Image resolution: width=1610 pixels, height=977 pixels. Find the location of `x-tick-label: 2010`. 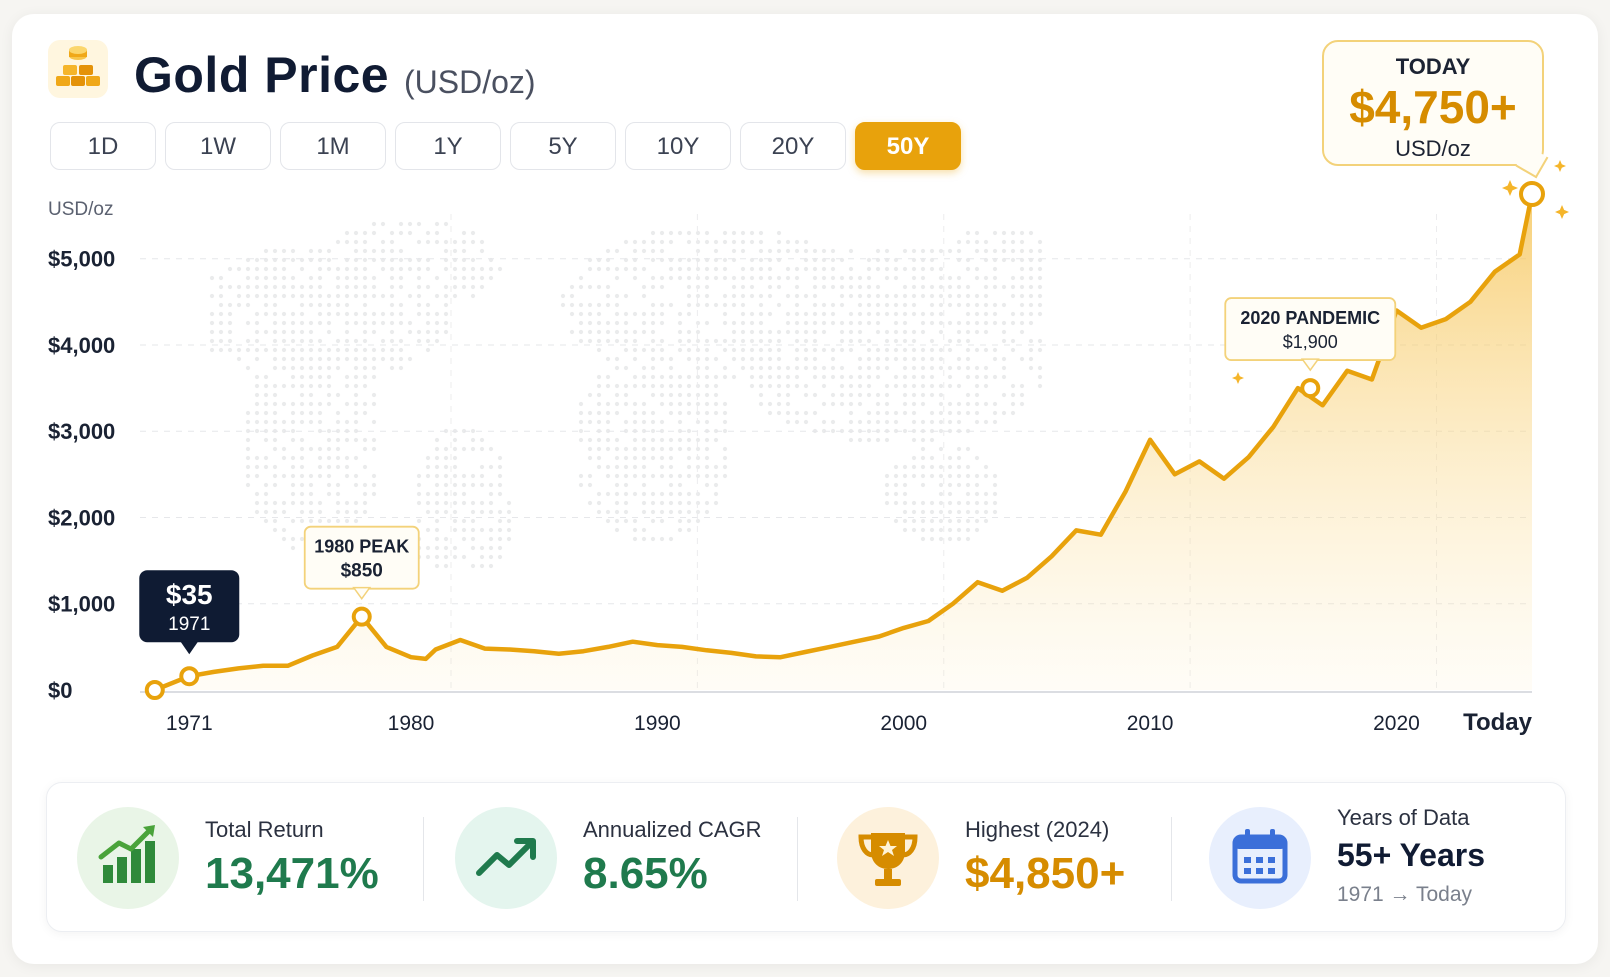

x-tick-label: 2010 is located at coordinates (1150, 723).